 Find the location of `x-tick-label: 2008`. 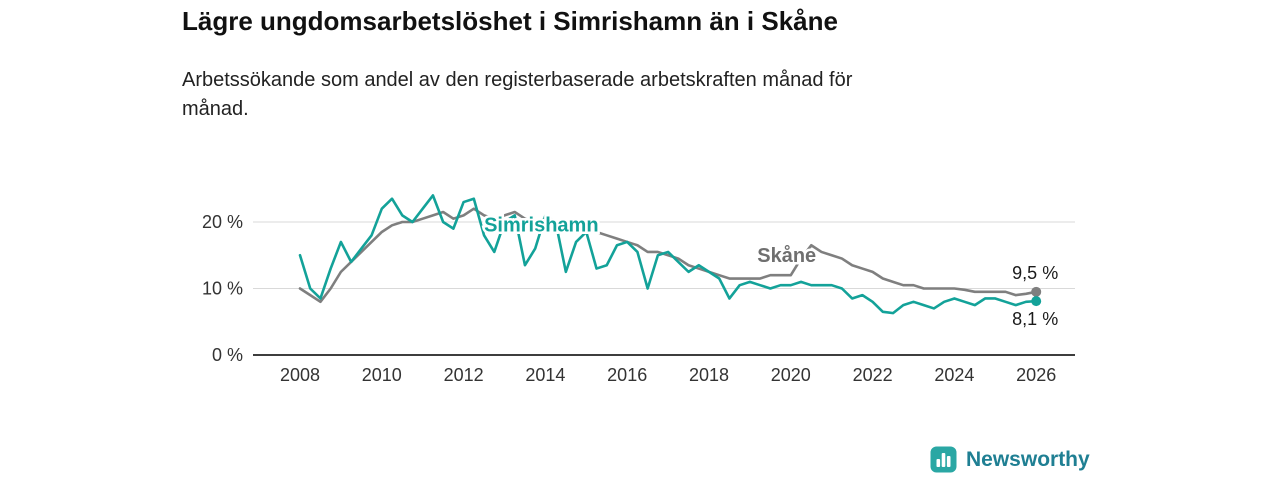

x-tick-label: 2008 is located at coordinates (300, 375).